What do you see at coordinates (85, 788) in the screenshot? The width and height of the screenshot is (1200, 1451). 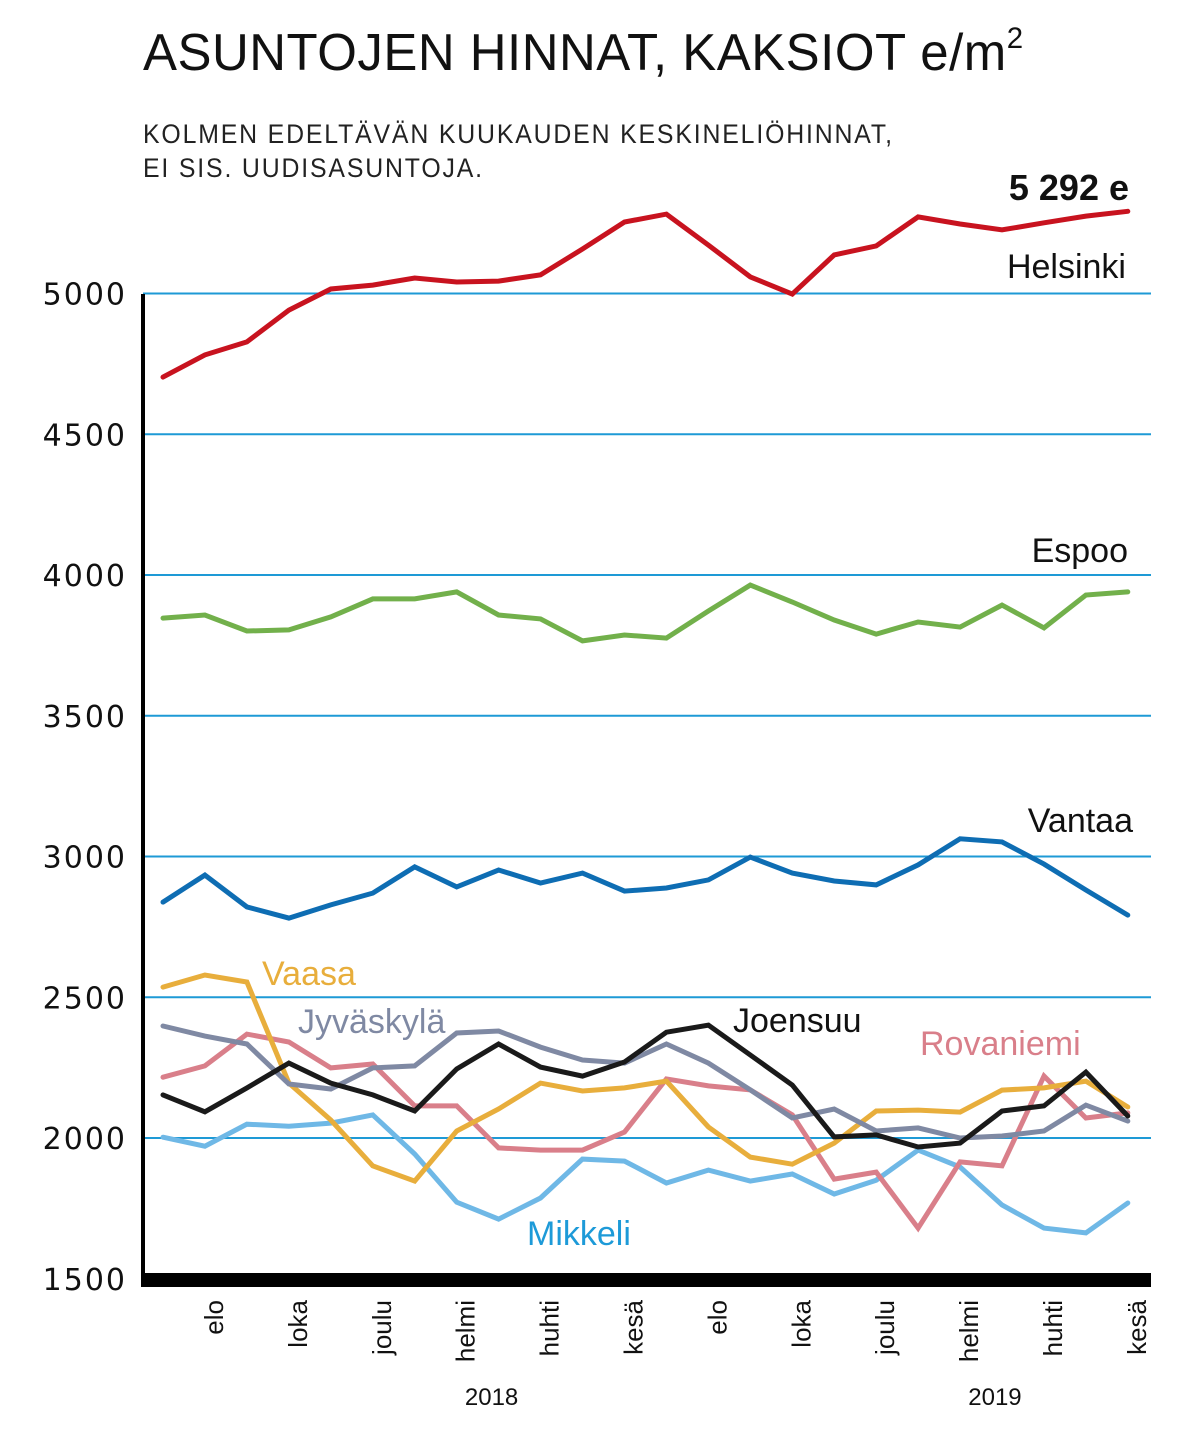 I see `y-axis-ticks: 1500 2000 2500 3000 3500 4000 4500 5000` at bounding box center [85, 788].